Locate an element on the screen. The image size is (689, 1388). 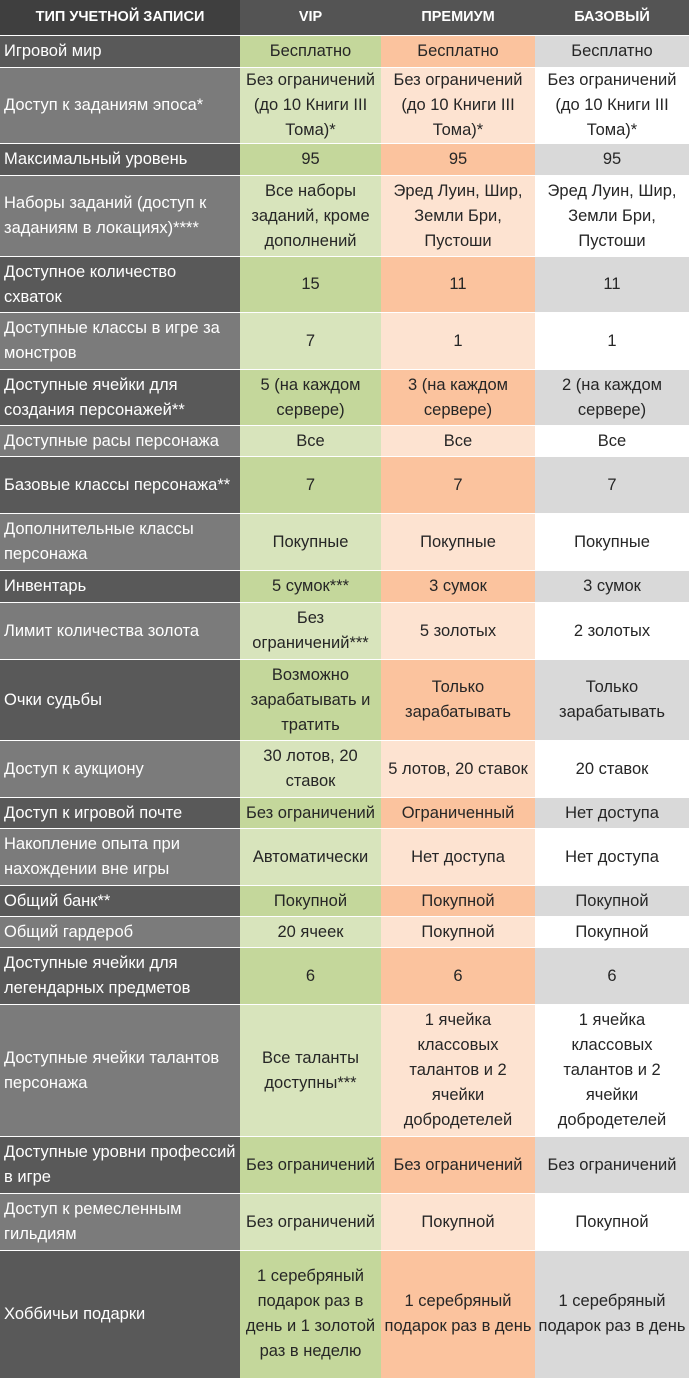
premium-cell: Без ограничений (до 10 Книги III Тома)* is located at coordinates (458, 105).